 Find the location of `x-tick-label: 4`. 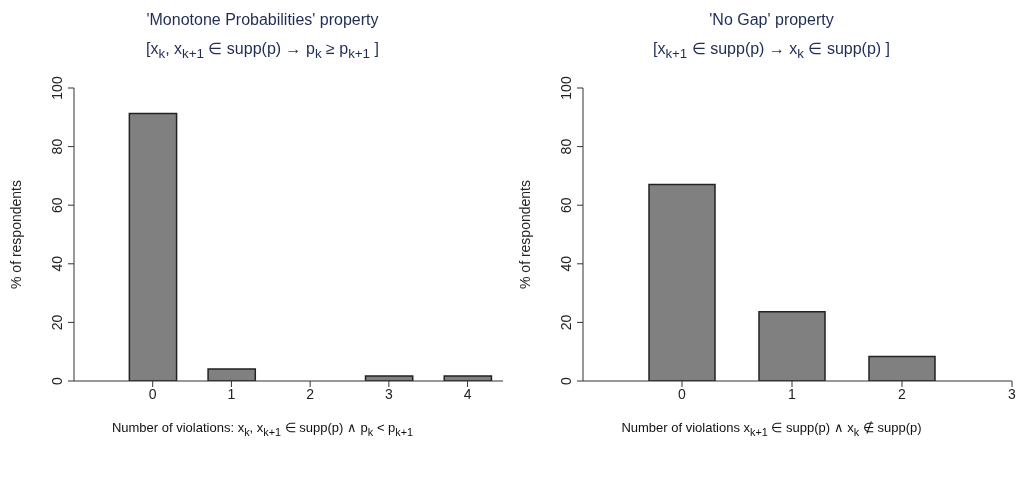

x-tick-label: 4 is located at coordinates (467, 393).